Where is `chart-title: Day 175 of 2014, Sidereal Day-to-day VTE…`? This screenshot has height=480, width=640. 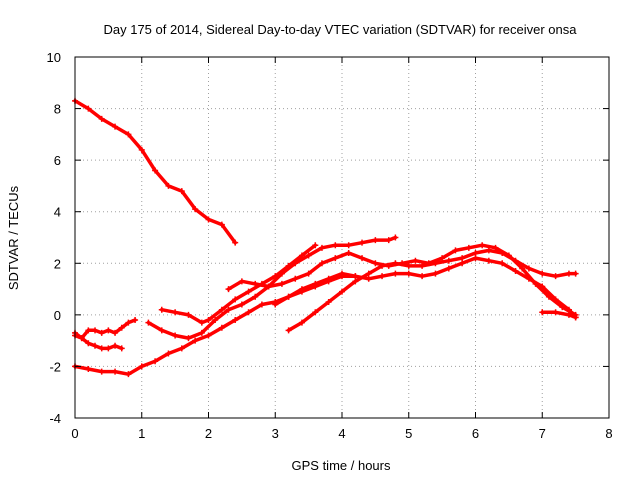
chart-title: Day 175 of 2014, Sidereal Day-to-day VTE… is located at coordinates (340, 29).